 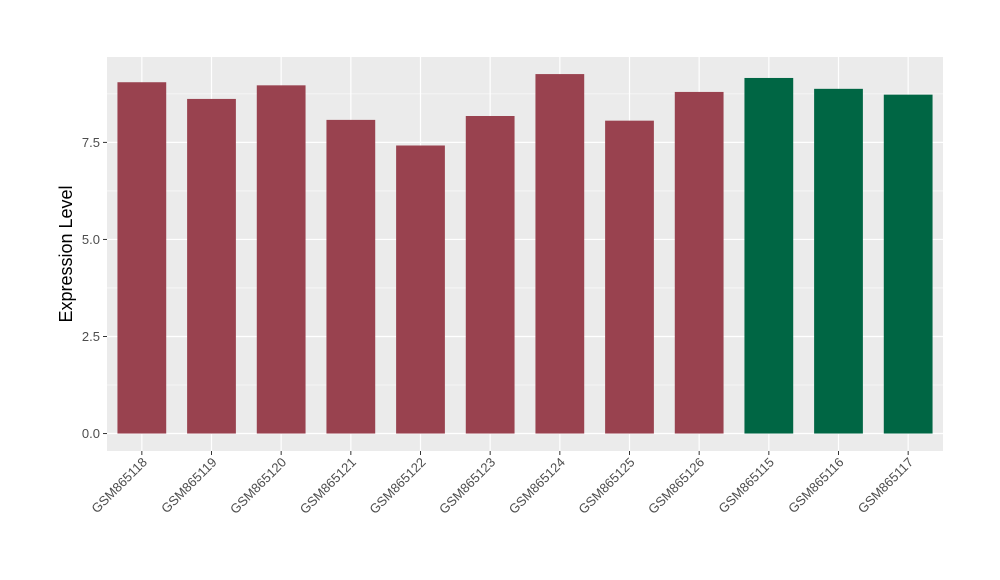 I want to click on y-axis: 0.0 2.5 5.0 7.5, so click(x=94, y=288).